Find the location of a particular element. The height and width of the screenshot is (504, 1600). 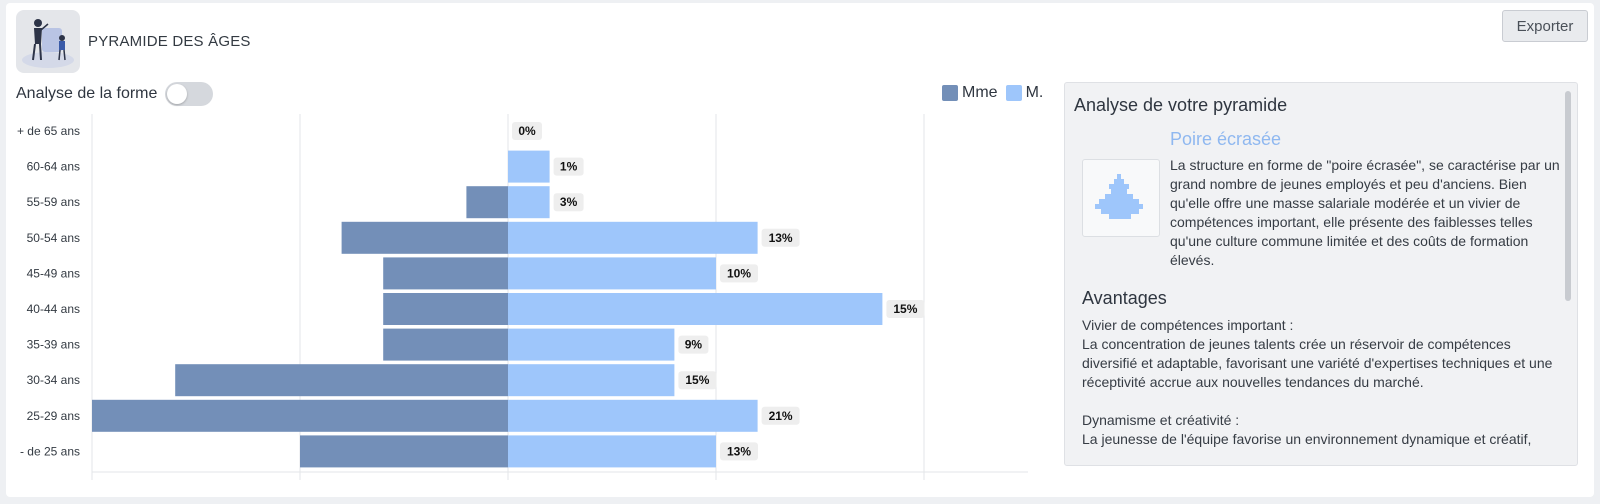

advantage-title: Dynamisme et créativité : is located at coordinates (1161, 420).